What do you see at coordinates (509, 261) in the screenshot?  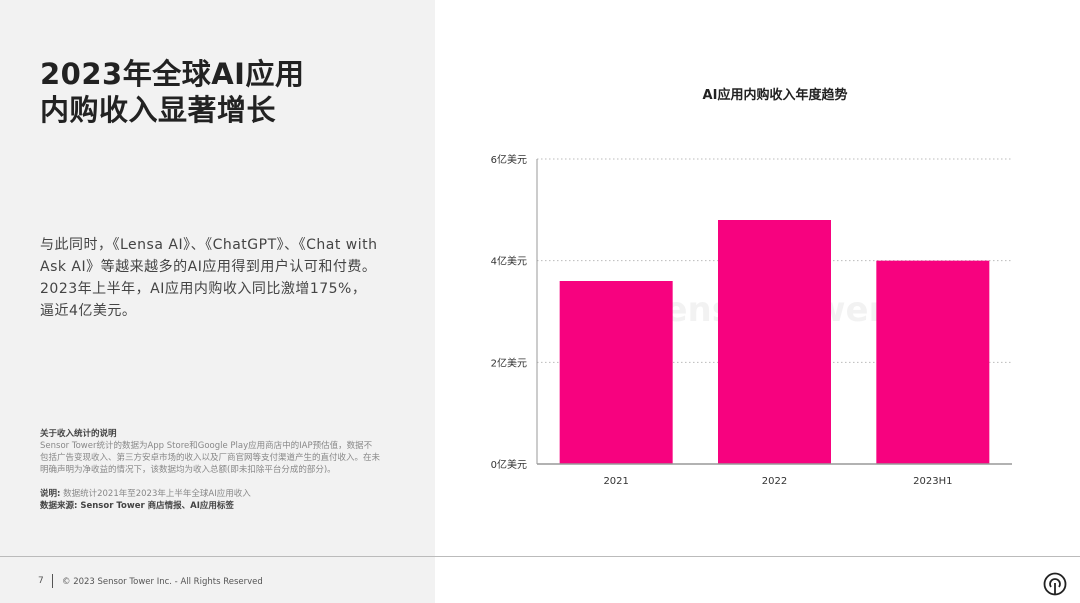 I see `y-tick-label: 4亿美元` at bounding box center [509, 261].